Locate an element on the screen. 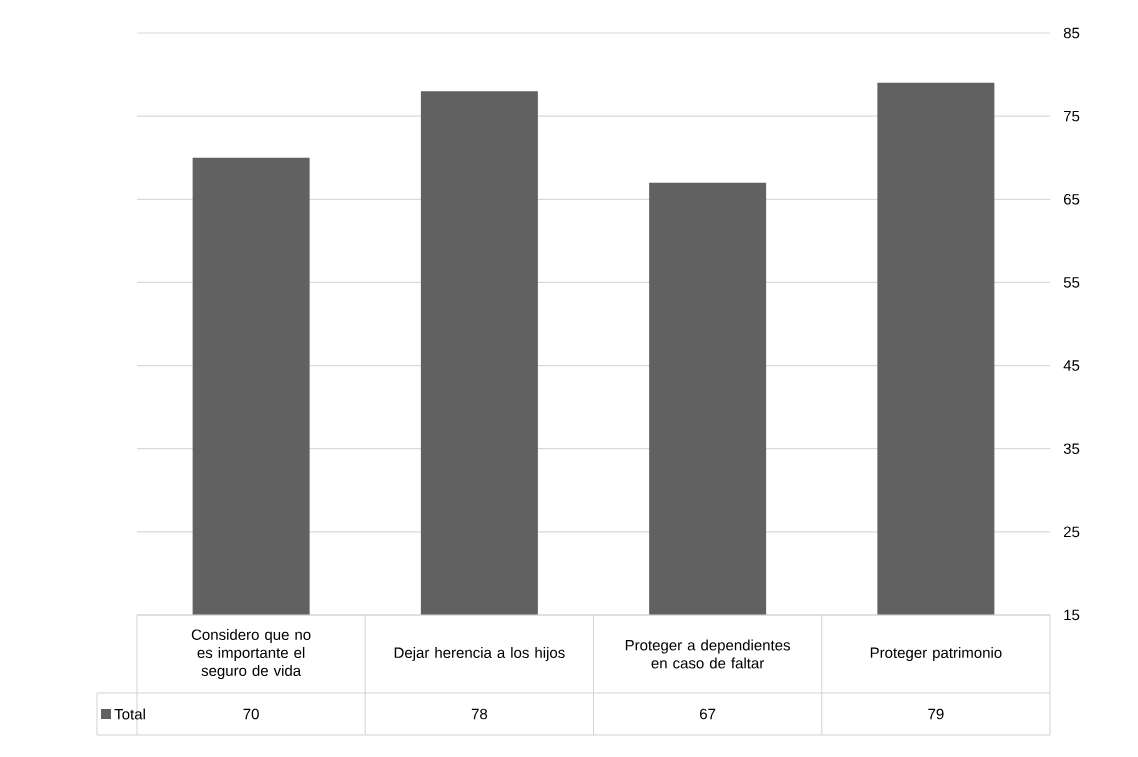 The image size is (1138, 757). data-label: 70 is located at coordinates (251, 714).